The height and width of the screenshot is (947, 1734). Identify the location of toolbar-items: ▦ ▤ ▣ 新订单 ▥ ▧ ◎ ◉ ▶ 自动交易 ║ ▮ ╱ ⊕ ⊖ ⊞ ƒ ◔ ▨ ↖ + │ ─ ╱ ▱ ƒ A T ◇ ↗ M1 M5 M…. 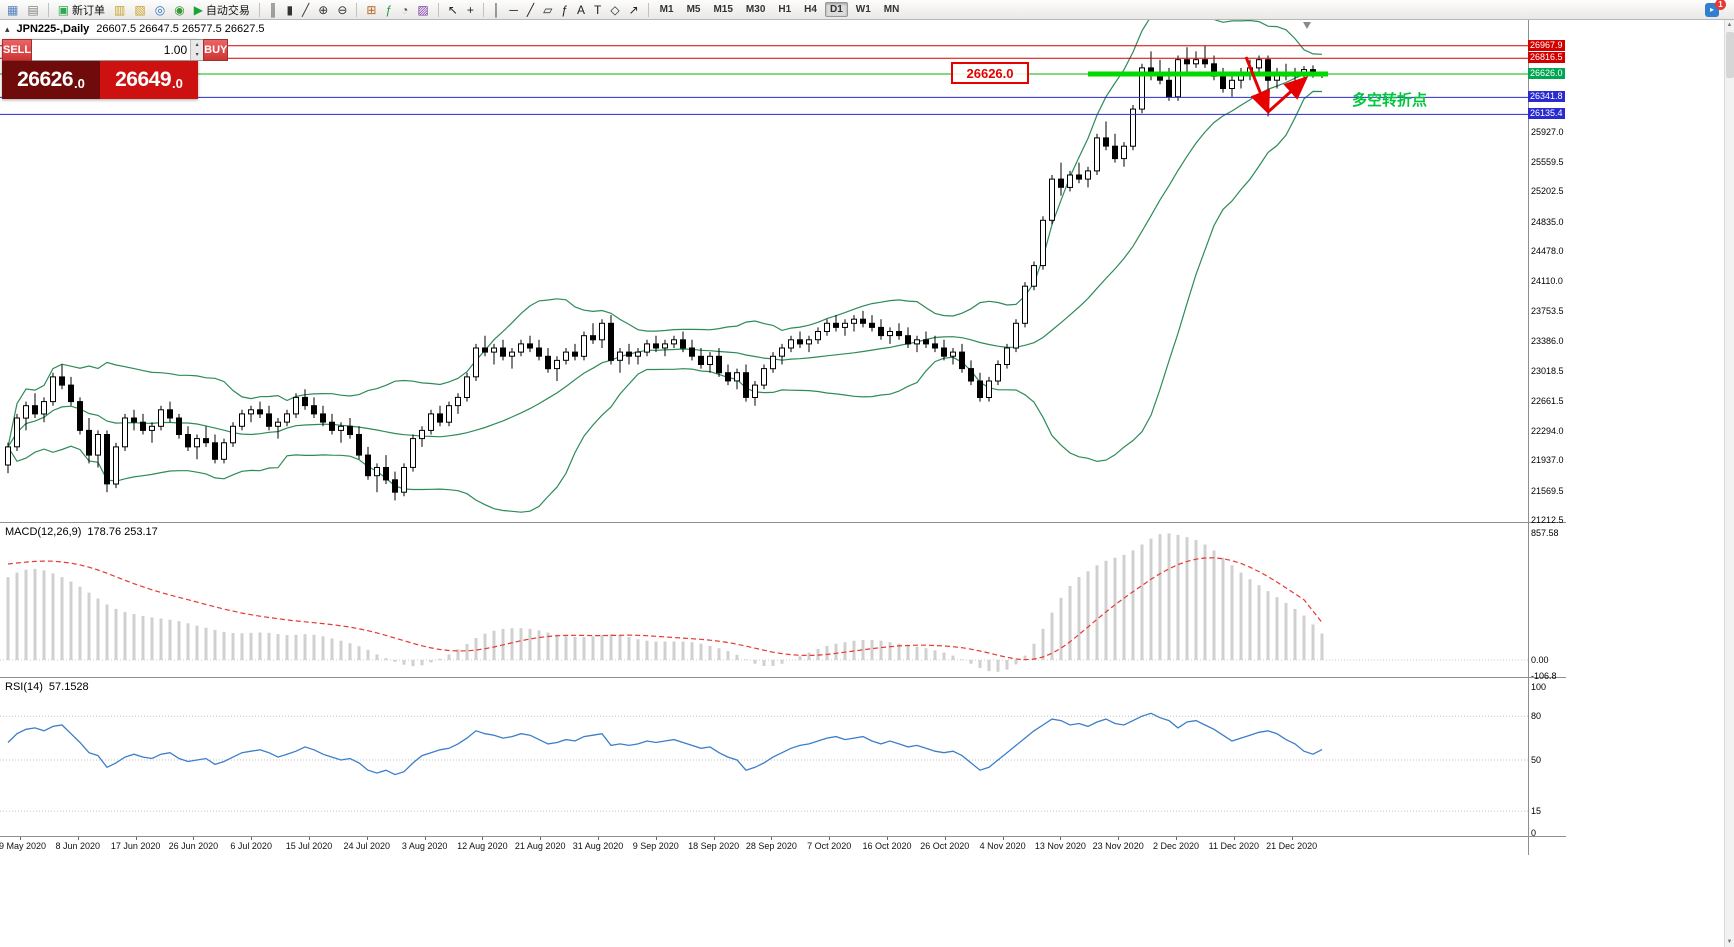
(454, 10).